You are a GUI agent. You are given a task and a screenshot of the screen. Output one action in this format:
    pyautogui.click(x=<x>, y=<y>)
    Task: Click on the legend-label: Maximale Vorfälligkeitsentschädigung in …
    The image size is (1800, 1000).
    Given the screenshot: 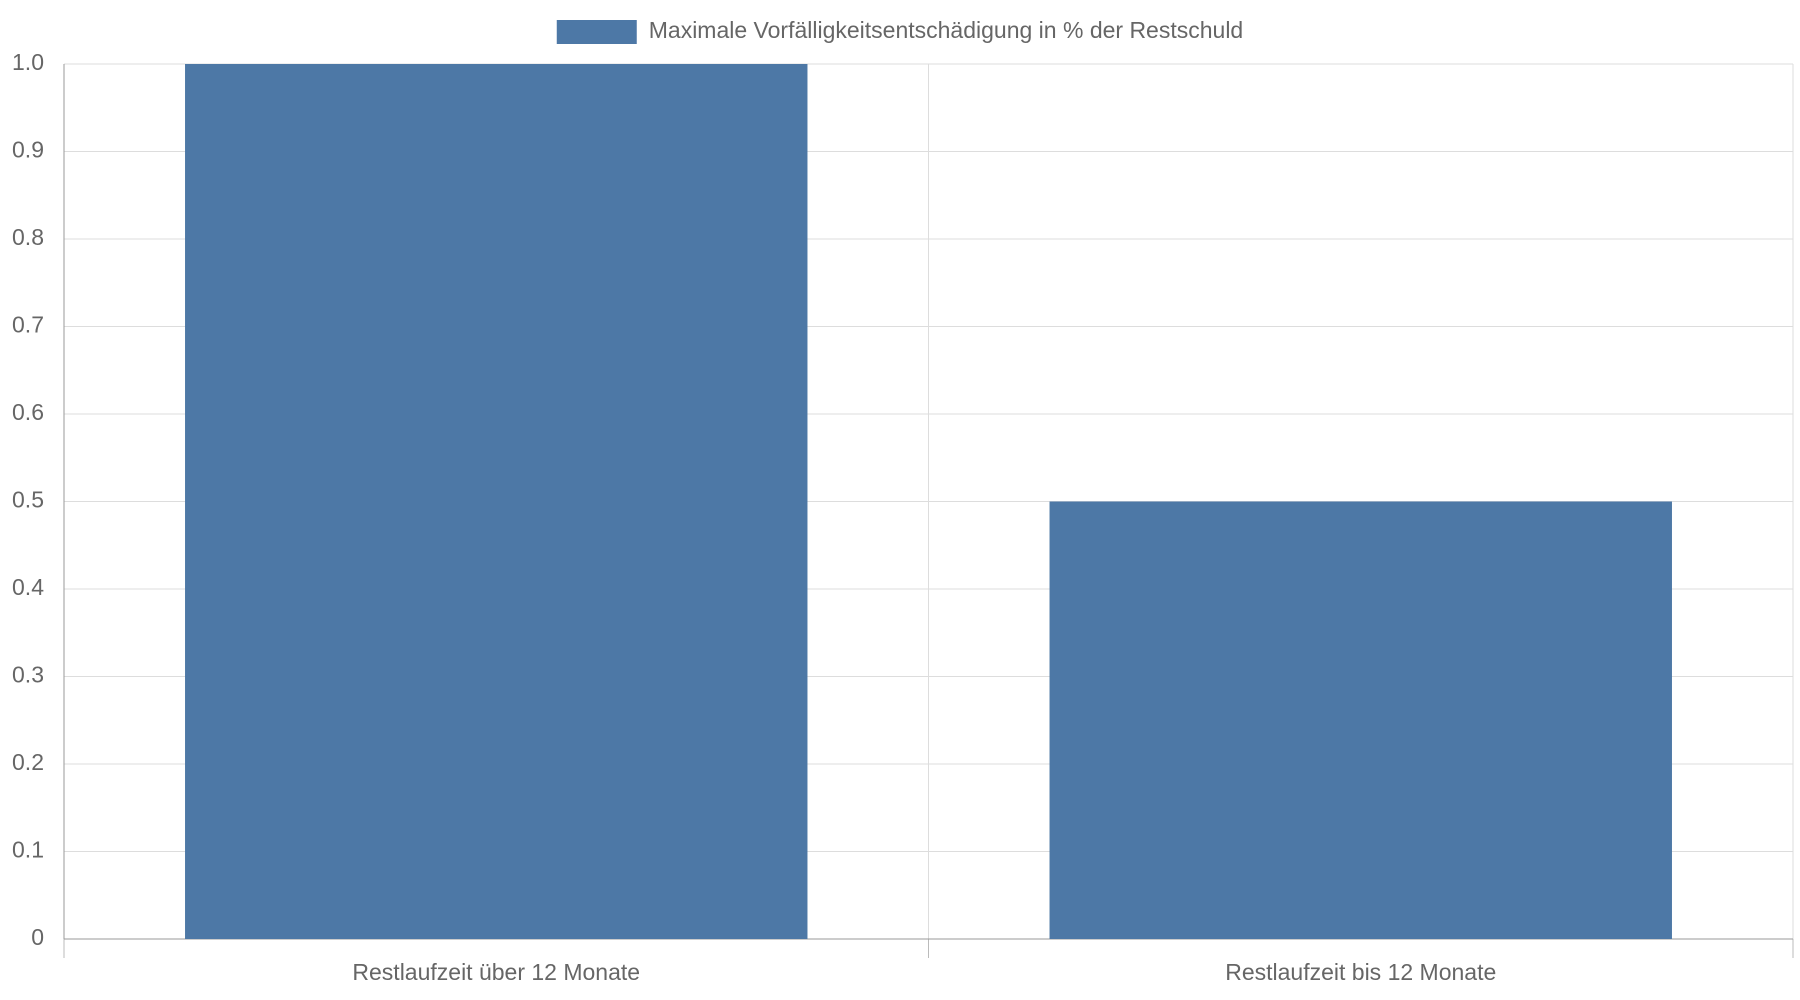 What is the action you would take?
    pyautogui.click(x=946, y=30)
    